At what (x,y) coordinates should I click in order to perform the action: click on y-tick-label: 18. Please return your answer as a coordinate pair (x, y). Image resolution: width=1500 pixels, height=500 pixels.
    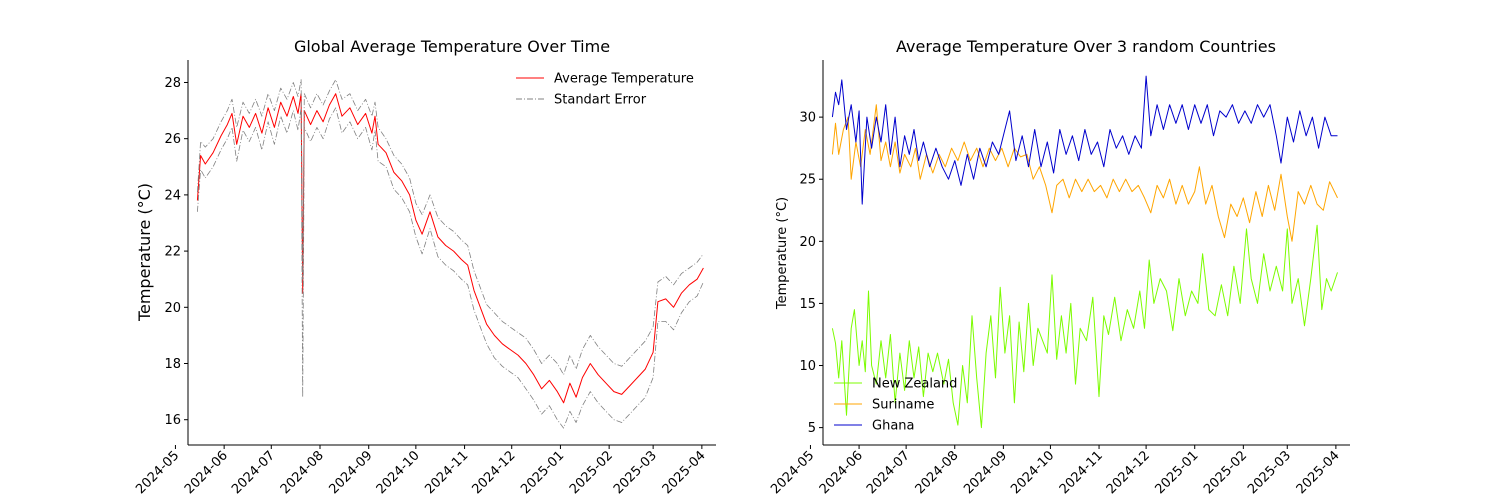
    Looking at the image, I should click on (172, 364).